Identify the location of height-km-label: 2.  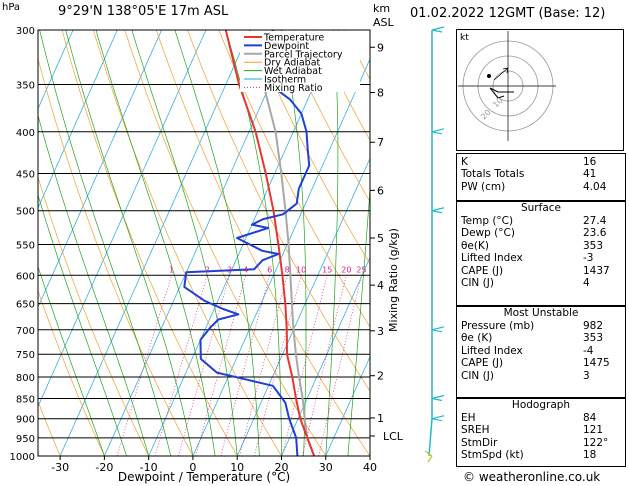
(380, 376).